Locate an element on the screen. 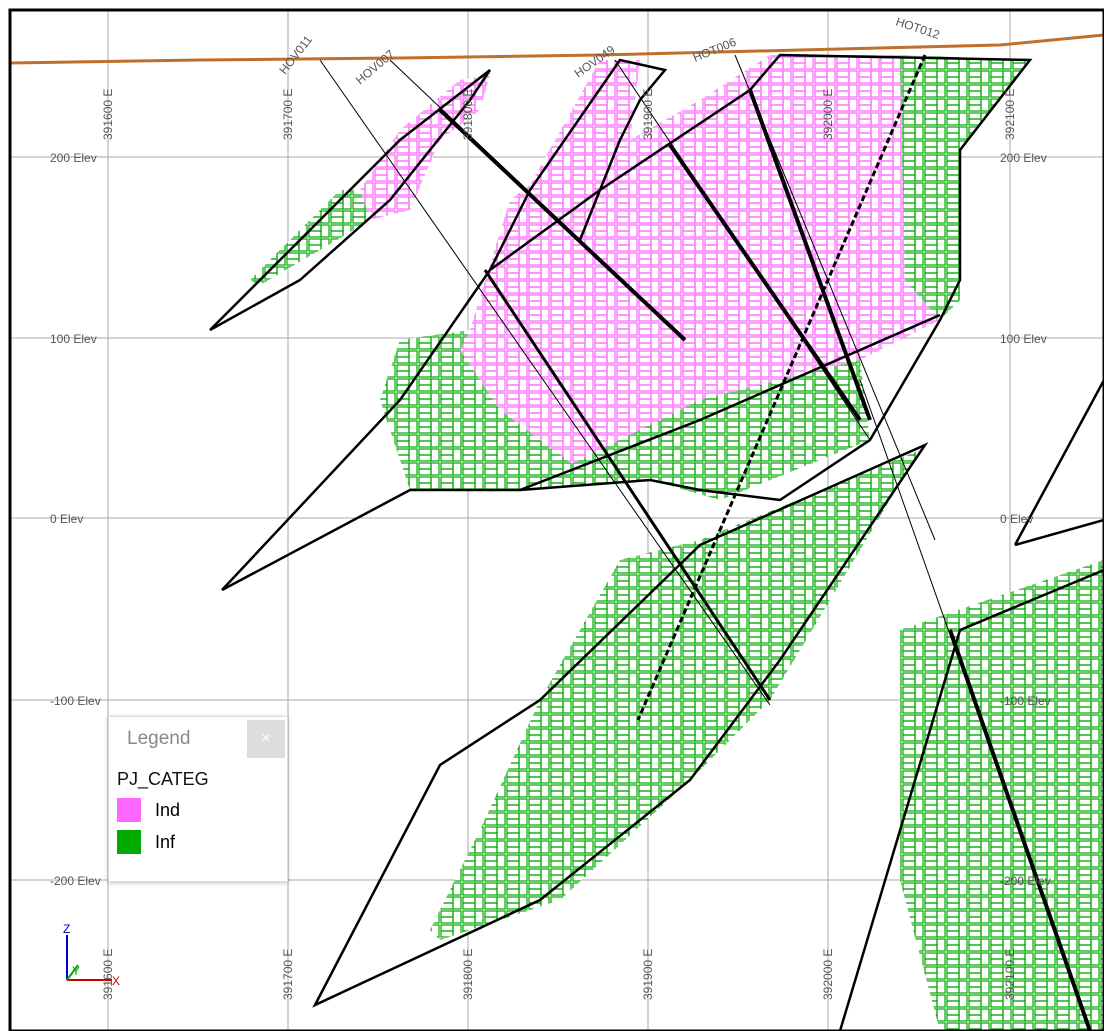  legend: Legend × PJ_CATEG Ind Inf is located at coordinates (198, 799).